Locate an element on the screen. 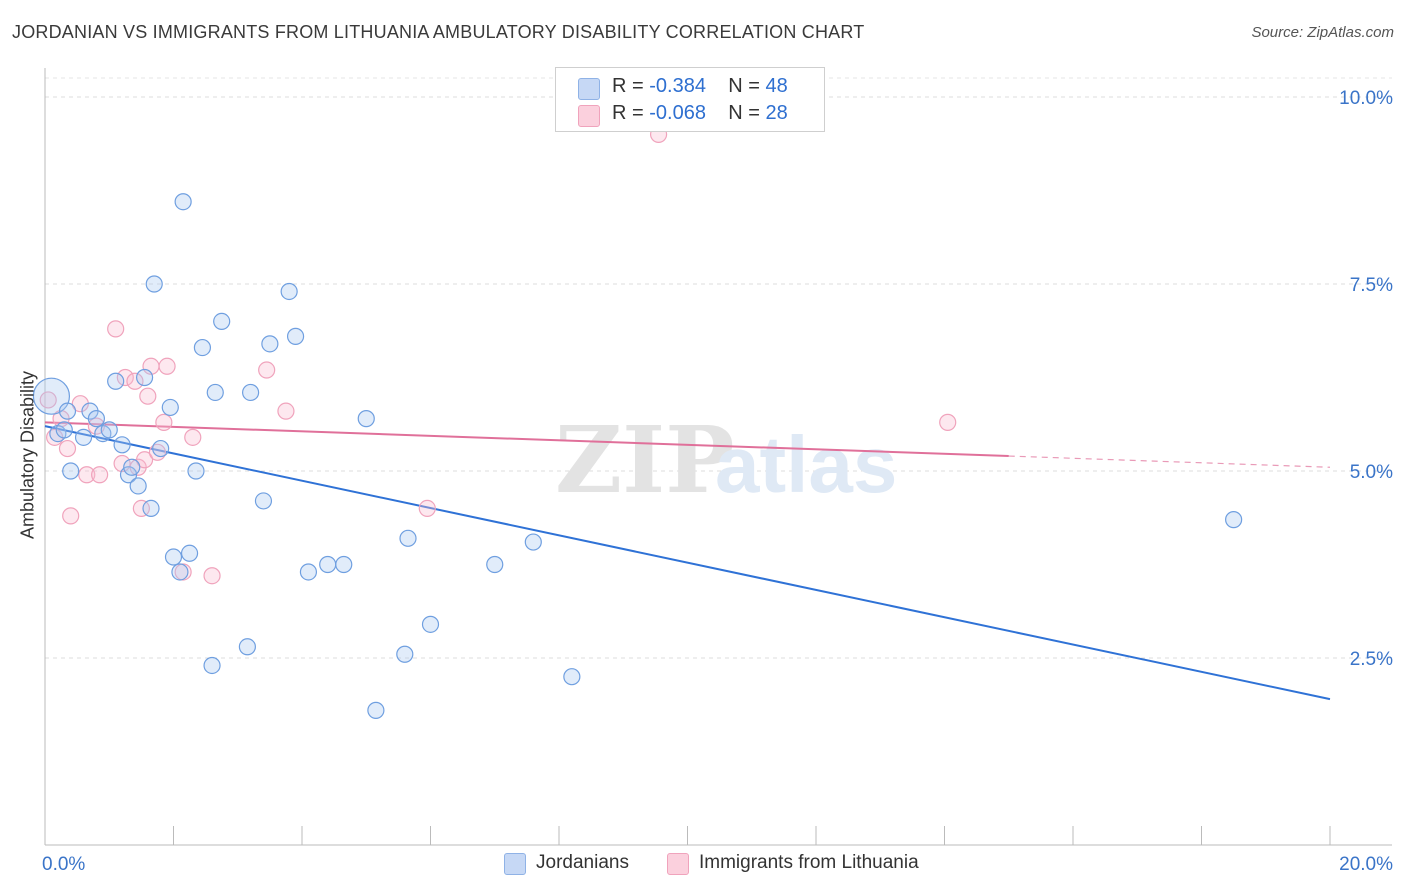 Image resolution: width=1406 pixels, height=892 pixels. y-tick-label: 7.5% is located at coordinates (1371, 285).